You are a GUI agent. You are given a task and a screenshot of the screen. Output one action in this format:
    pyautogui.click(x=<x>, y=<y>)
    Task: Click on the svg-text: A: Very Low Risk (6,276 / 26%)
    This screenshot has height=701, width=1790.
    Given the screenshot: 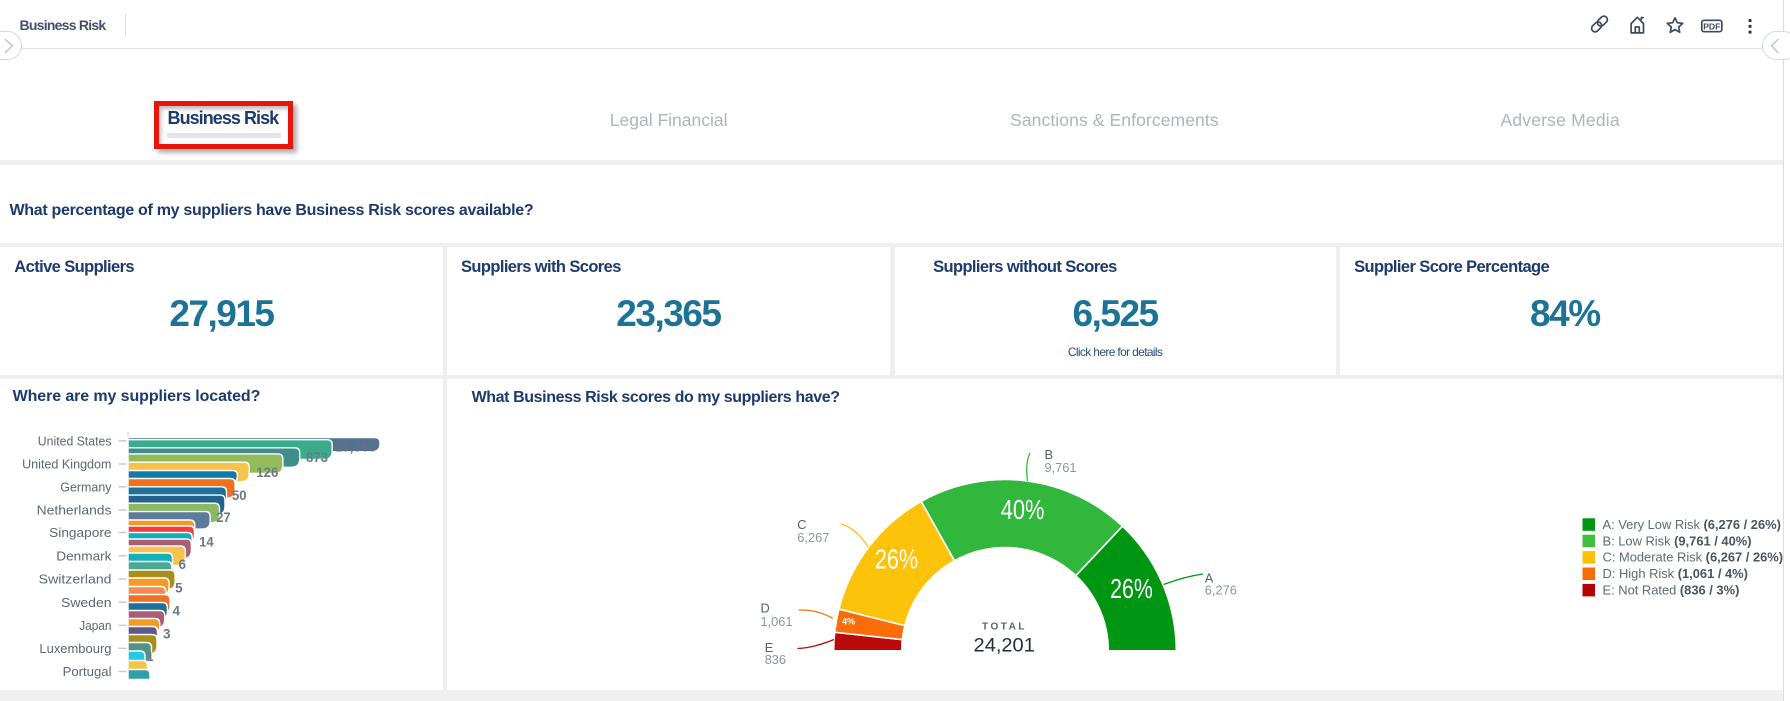 What is the action you would take?
    pyautogui.click(x=1692, y=524)
    